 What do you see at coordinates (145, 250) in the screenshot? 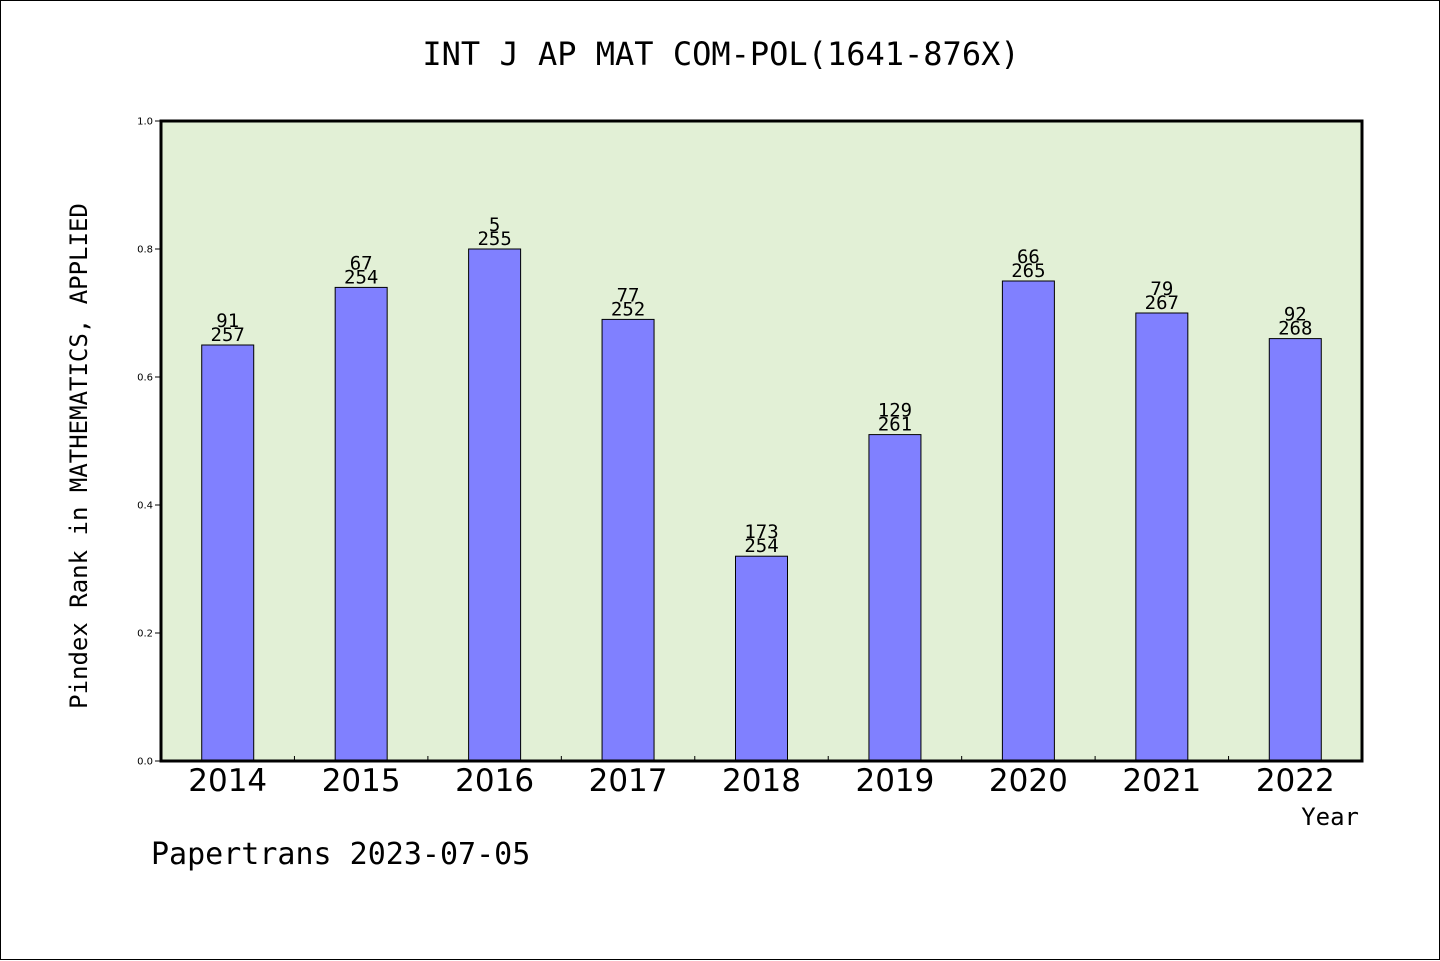
I see `y-tick-label: 0.8` at bounding box center [145, 250].